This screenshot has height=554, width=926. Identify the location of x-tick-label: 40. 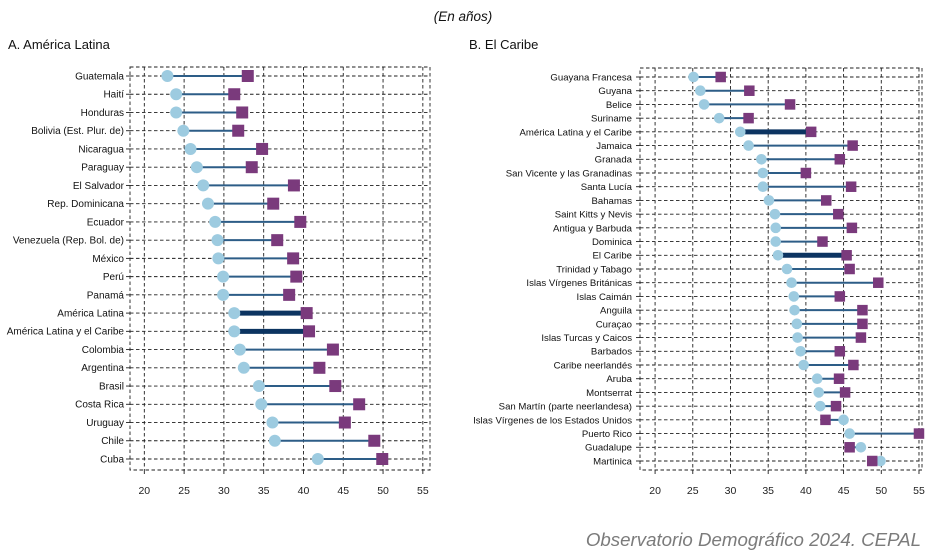
(806, 491).